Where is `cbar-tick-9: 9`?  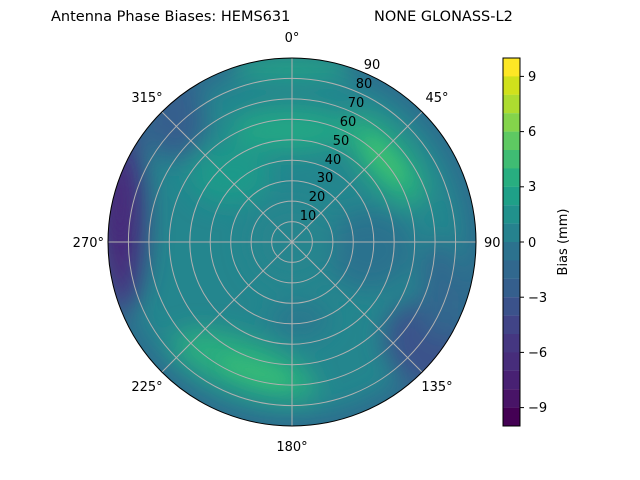 cbar-tick-9: 9 is located at coordinates (532, 77).